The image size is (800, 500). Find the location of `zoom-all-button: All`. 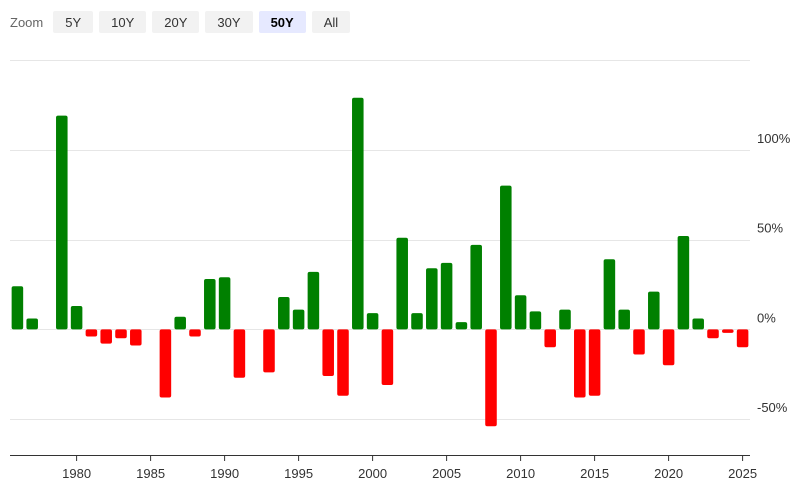

zoom-all-button: All is located at coordinates (331, 22).